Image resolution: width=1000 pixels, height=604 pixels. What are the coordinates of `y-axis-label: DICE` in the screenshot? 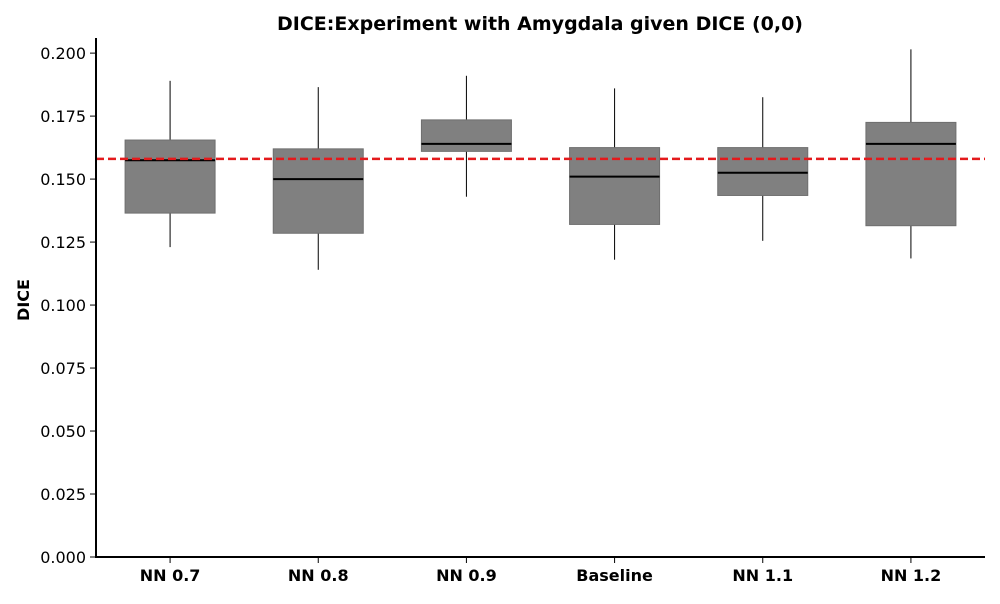 It's located at (23, 300).